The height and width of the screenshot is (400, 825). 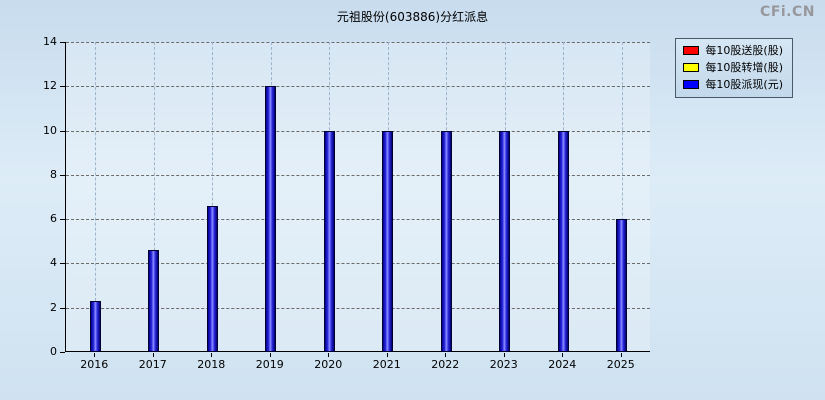 I want to click on y-axis-label: 6, so click(x=53, y=219).